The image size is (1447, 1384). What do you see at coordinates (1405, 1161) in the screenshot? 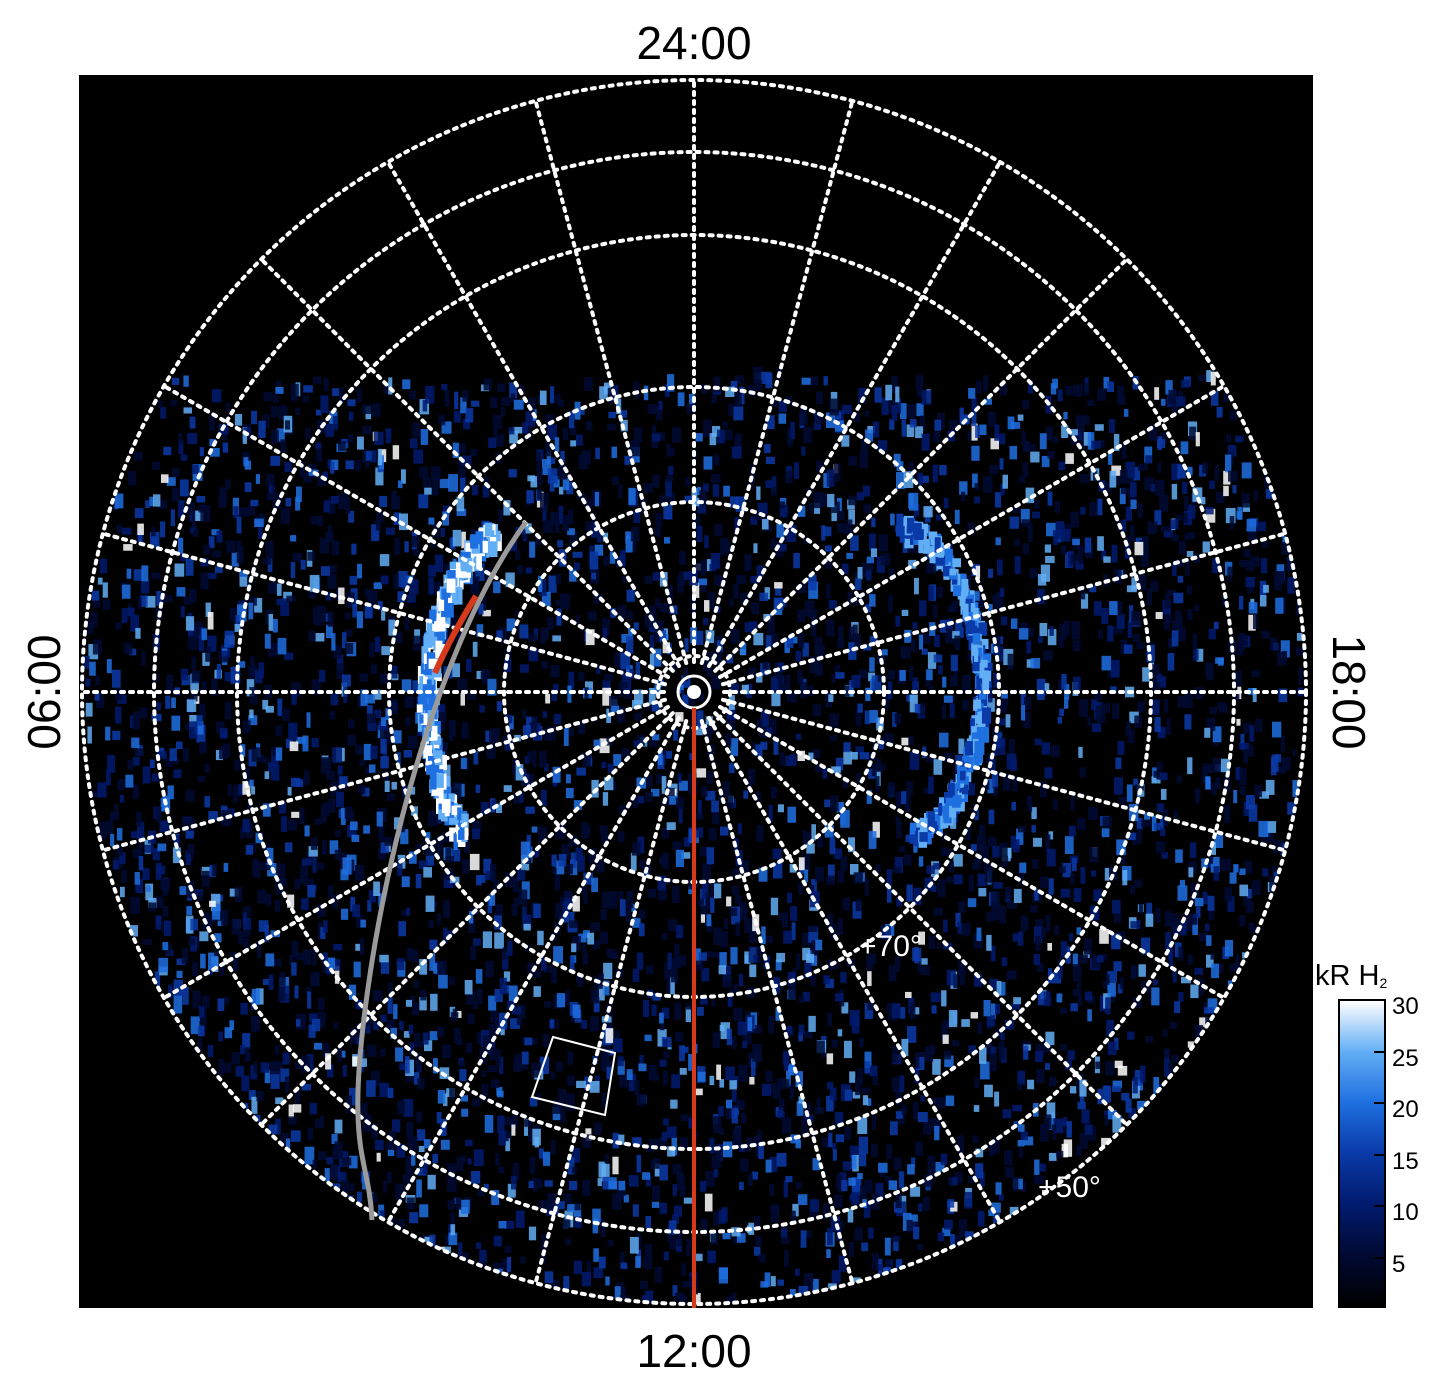
I see `colorbar-tick-label: 15` at bounding box center [1405, 1161].